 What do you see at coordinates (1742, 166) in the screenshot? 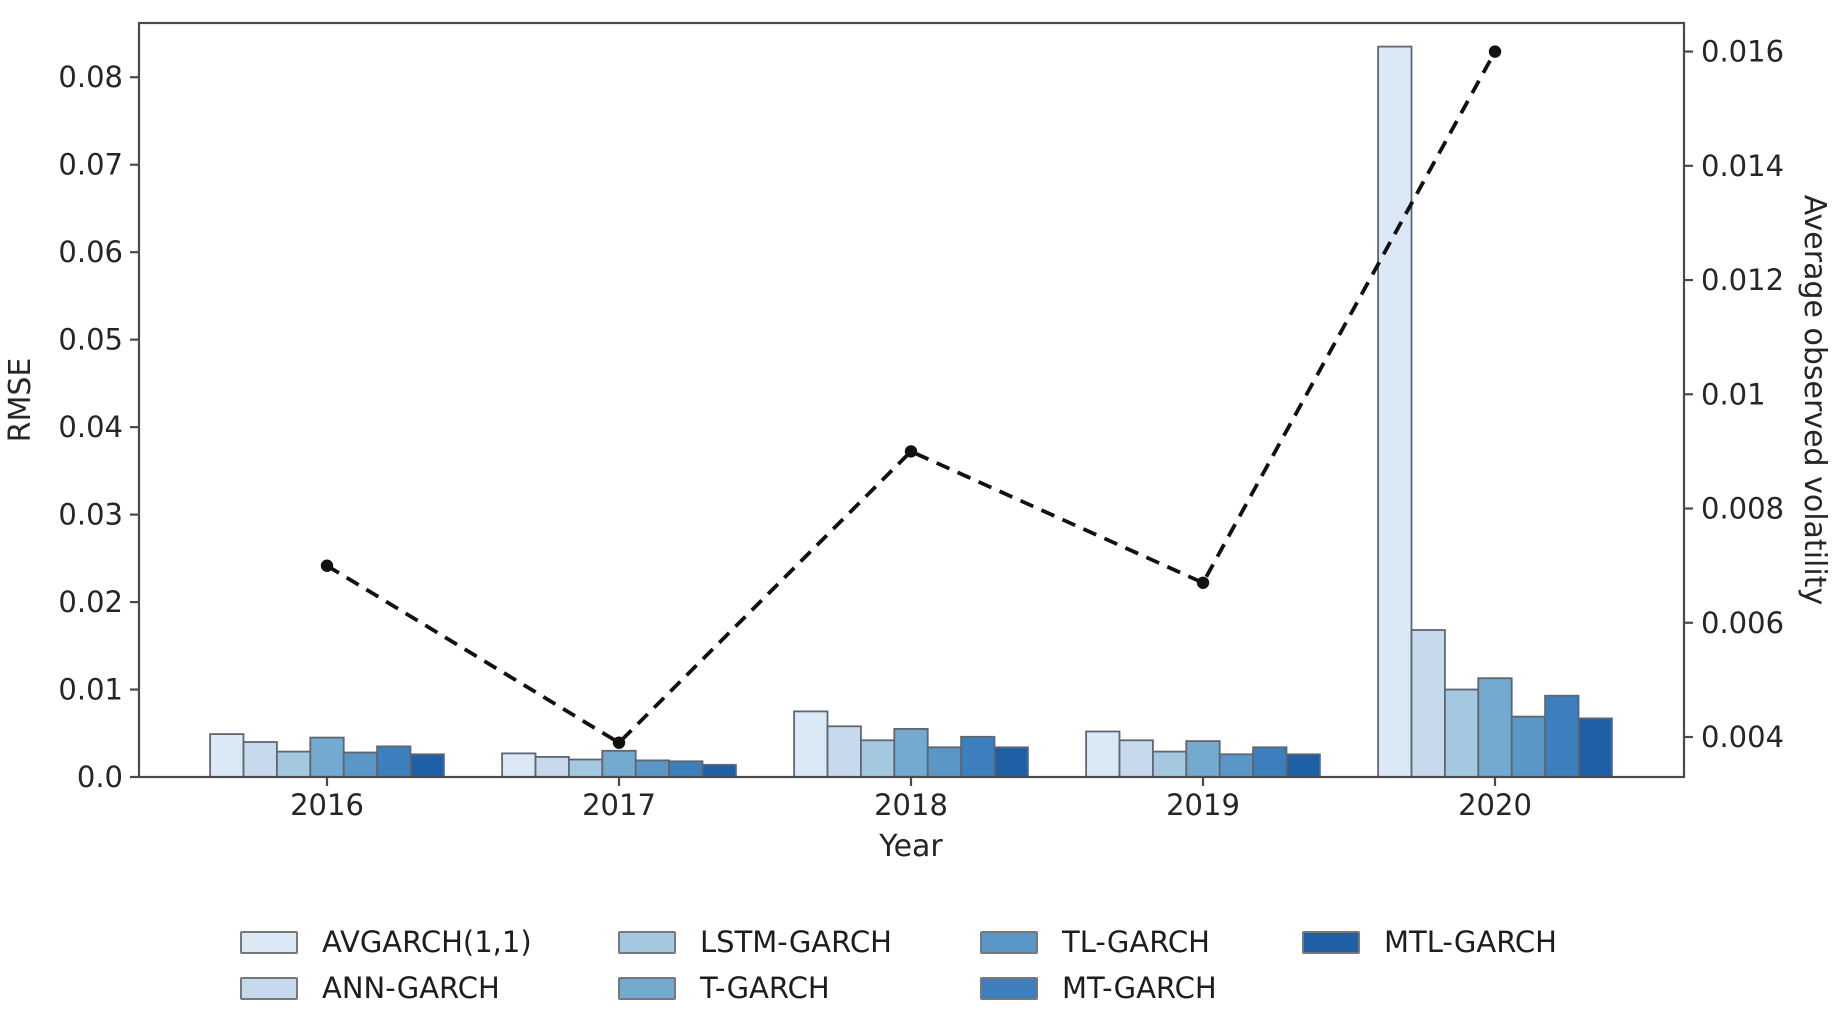
I see `y-right-tick-label: 0.014` at bounding box center [1742, 166].